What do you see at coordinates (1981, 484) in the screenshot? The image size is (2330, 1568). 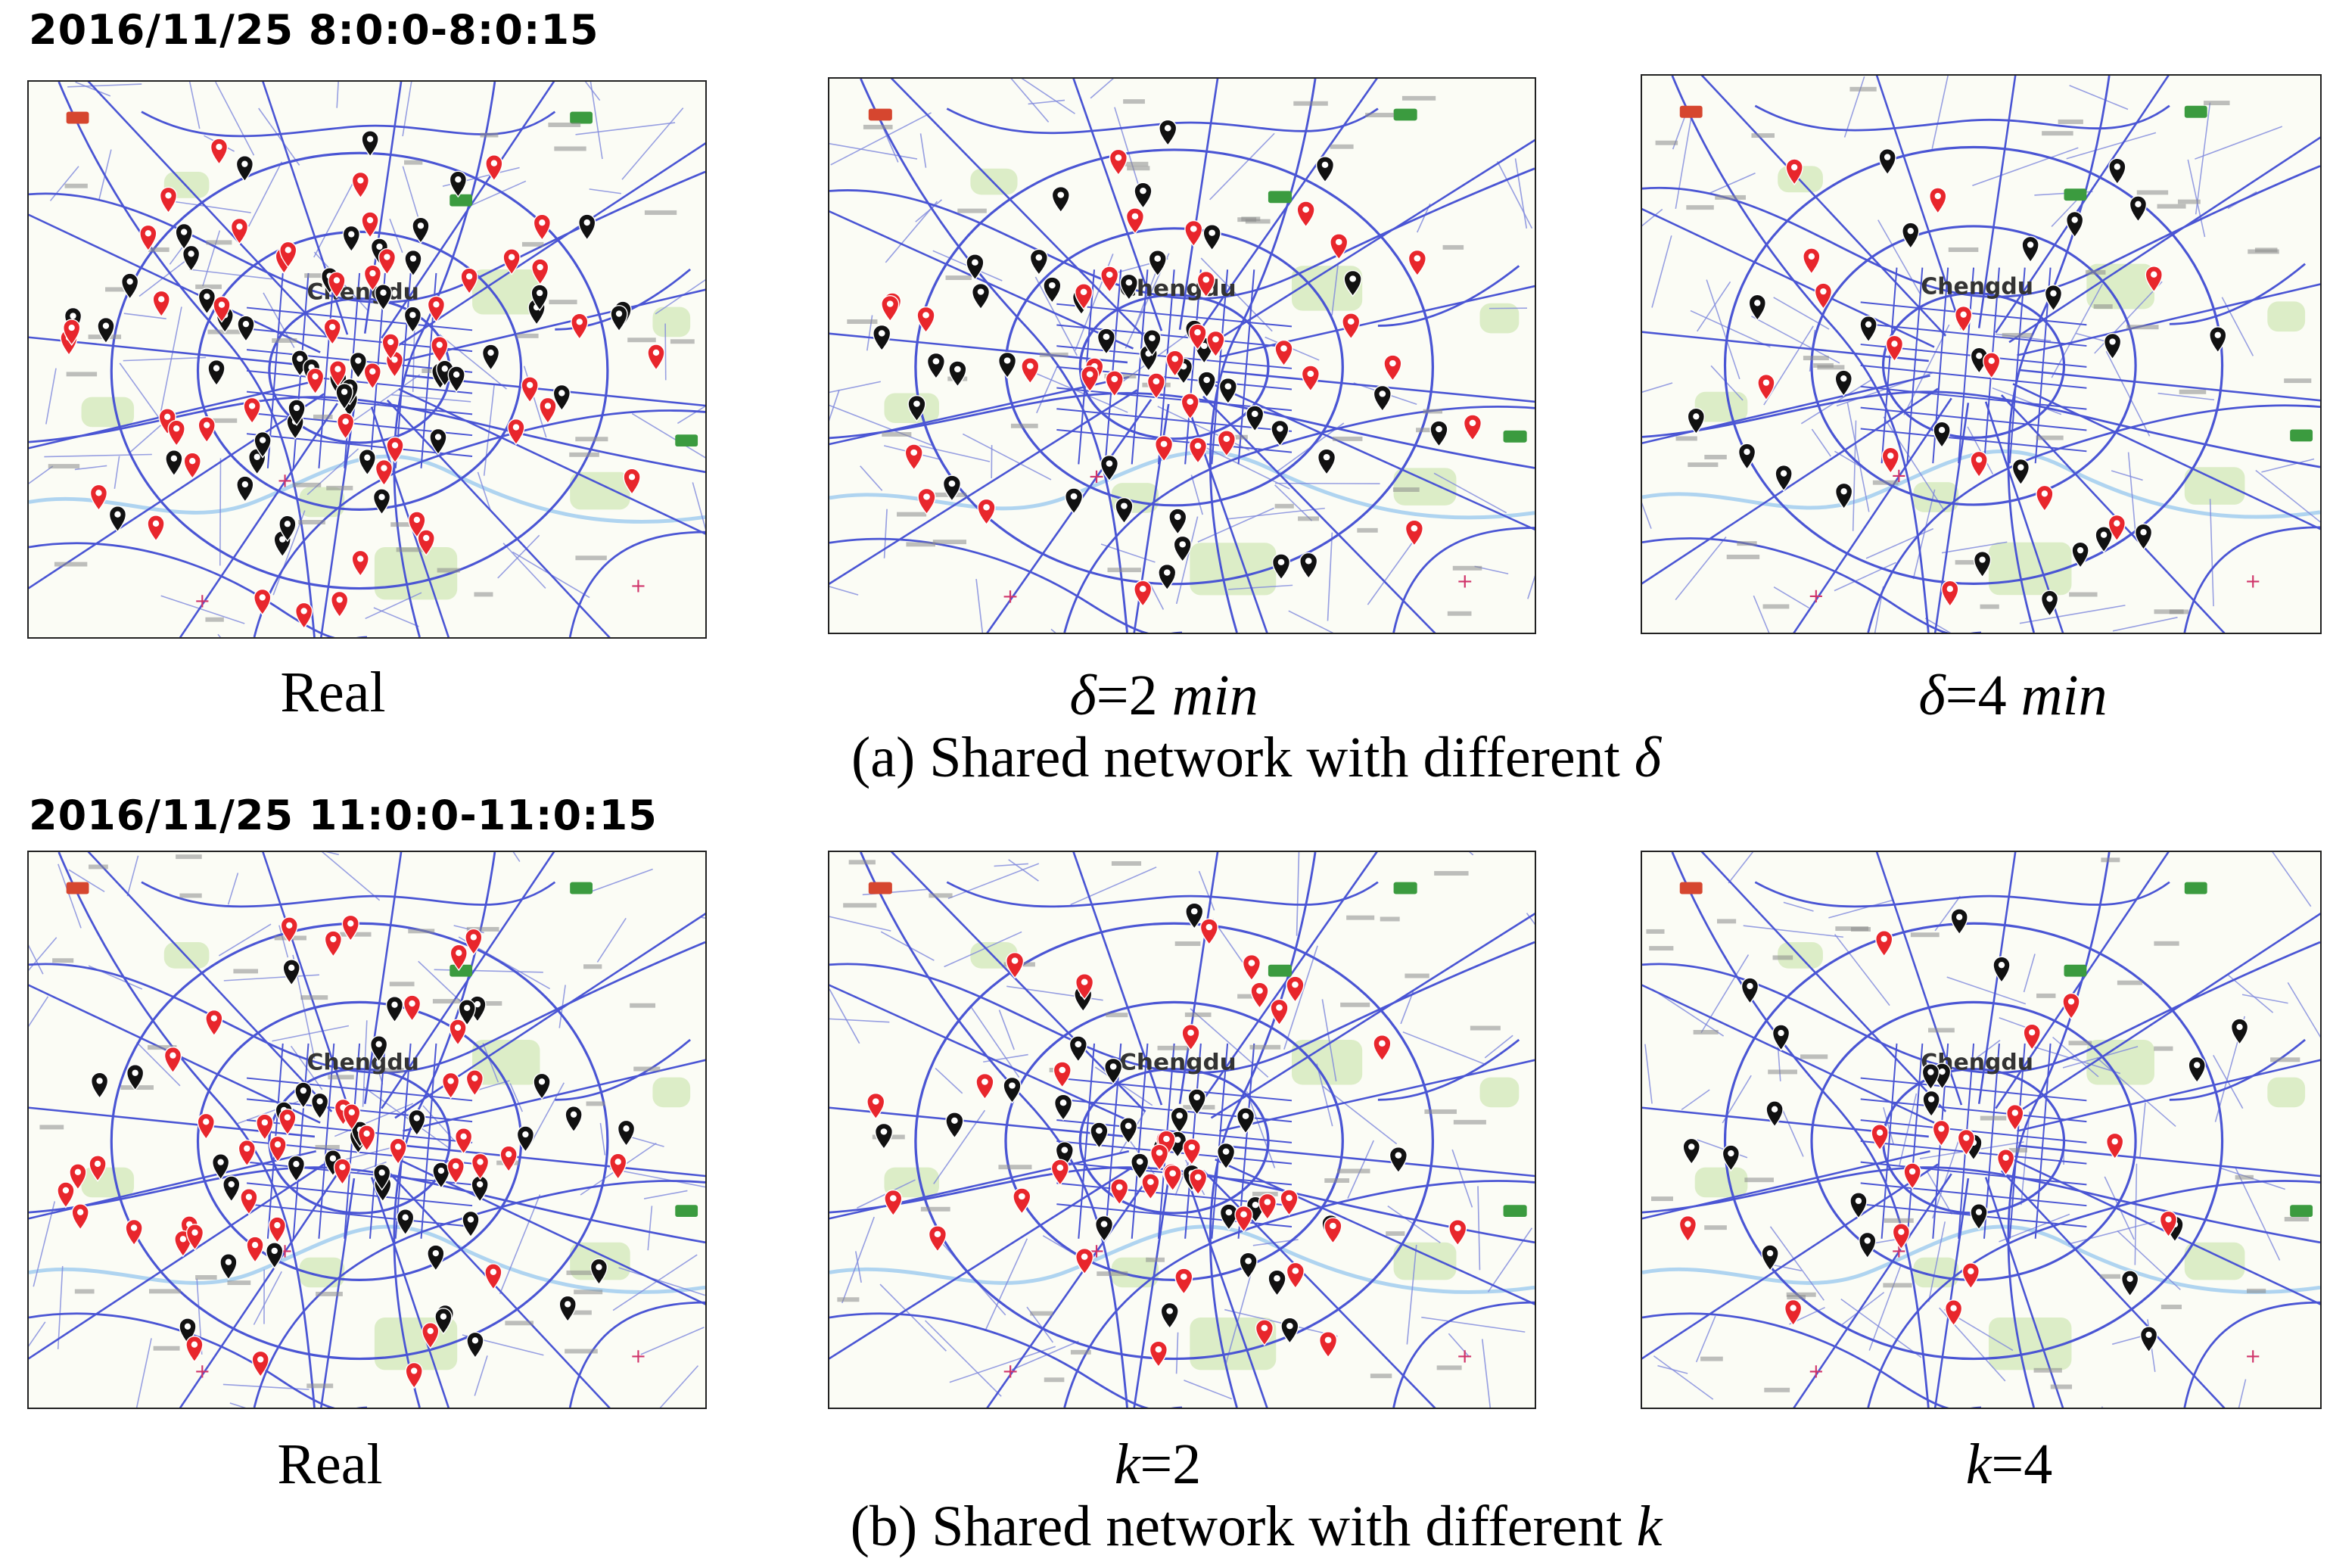 I see `river` at bounding box center [1981, 484].